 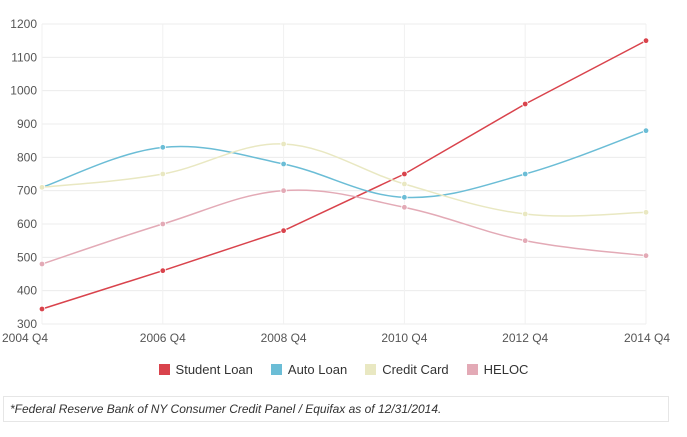 I want to click on legend-label: Credit Card, so click(x=415, y=369).